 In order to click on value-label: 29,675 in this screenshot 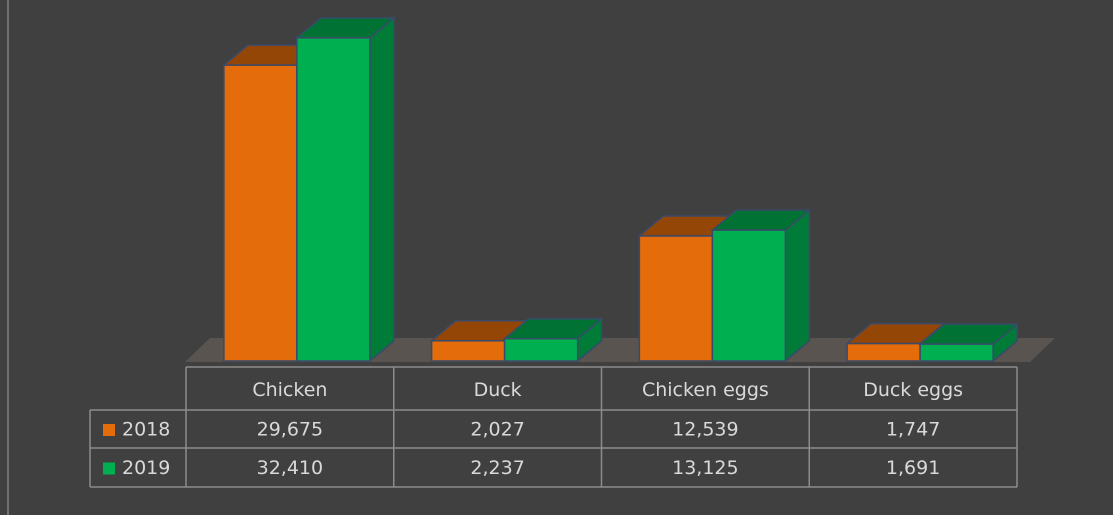, I will do `click(290, 430)`.